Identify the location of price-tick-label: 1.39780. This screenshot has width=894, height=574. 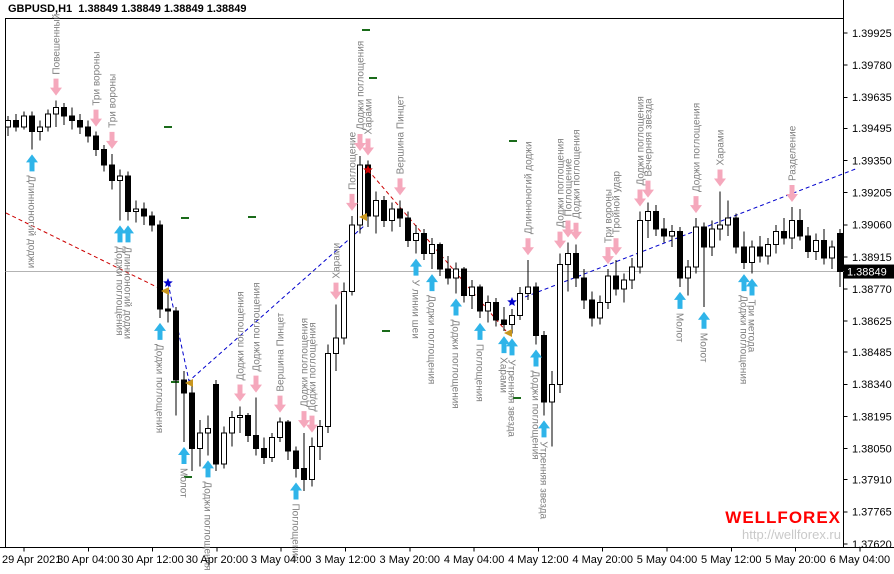
(872, 66).